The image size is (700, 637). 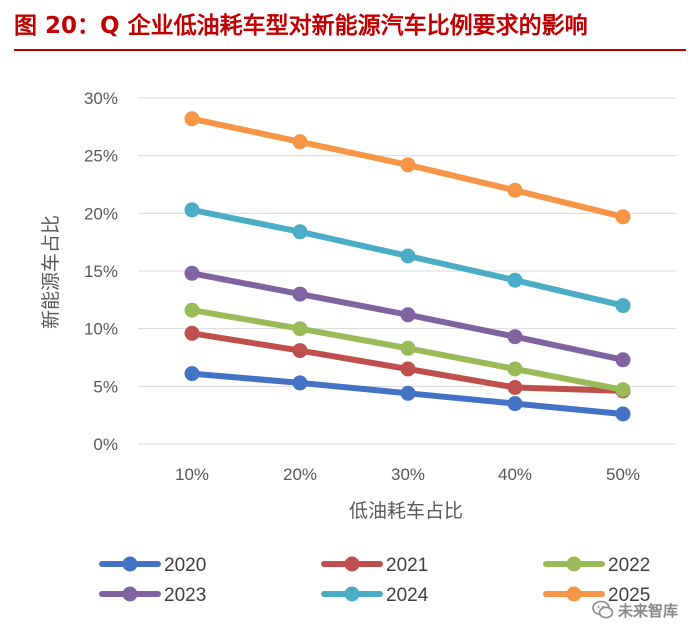 What do you see at coordinates (515, 190) in the screenshot?
I see `data-point-2025-40%` at bounding box center [515, 190].